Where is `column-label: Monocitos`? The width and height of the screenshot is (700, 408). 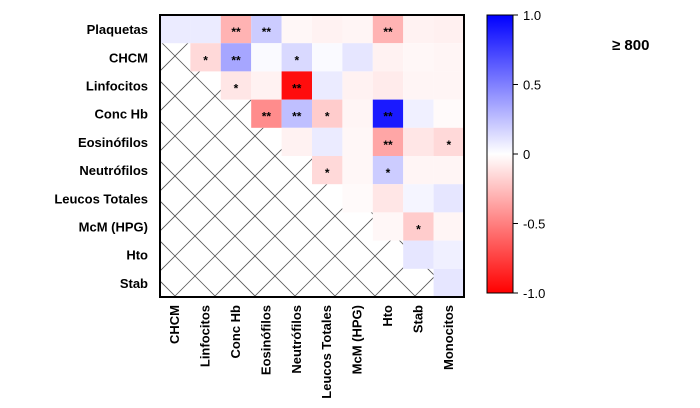
column-label: Monocitos is located at coordinates (448, 337).